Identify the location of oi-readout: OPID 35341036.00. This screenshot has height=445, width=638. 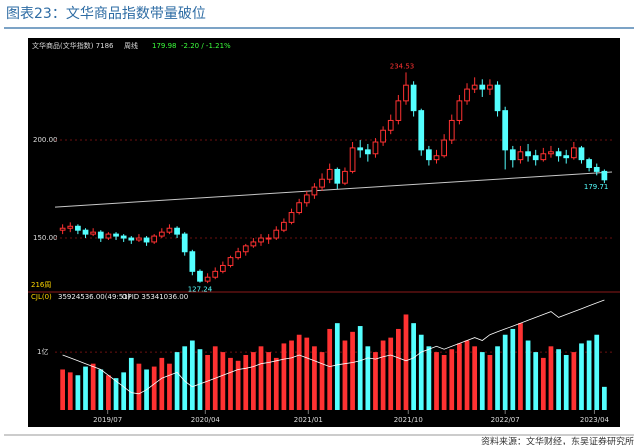
(155, 297).